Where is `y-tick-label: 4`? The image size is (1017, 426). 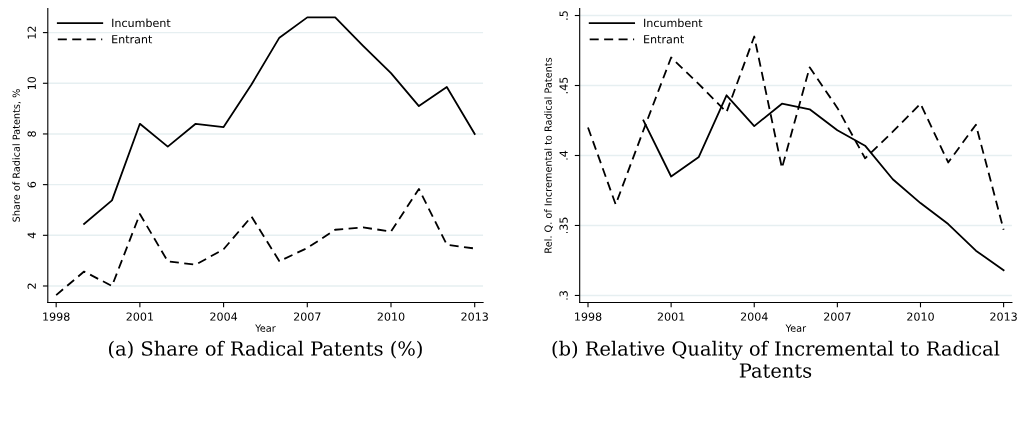
y-tick-label: 4 is located at coordinates (31, 235).